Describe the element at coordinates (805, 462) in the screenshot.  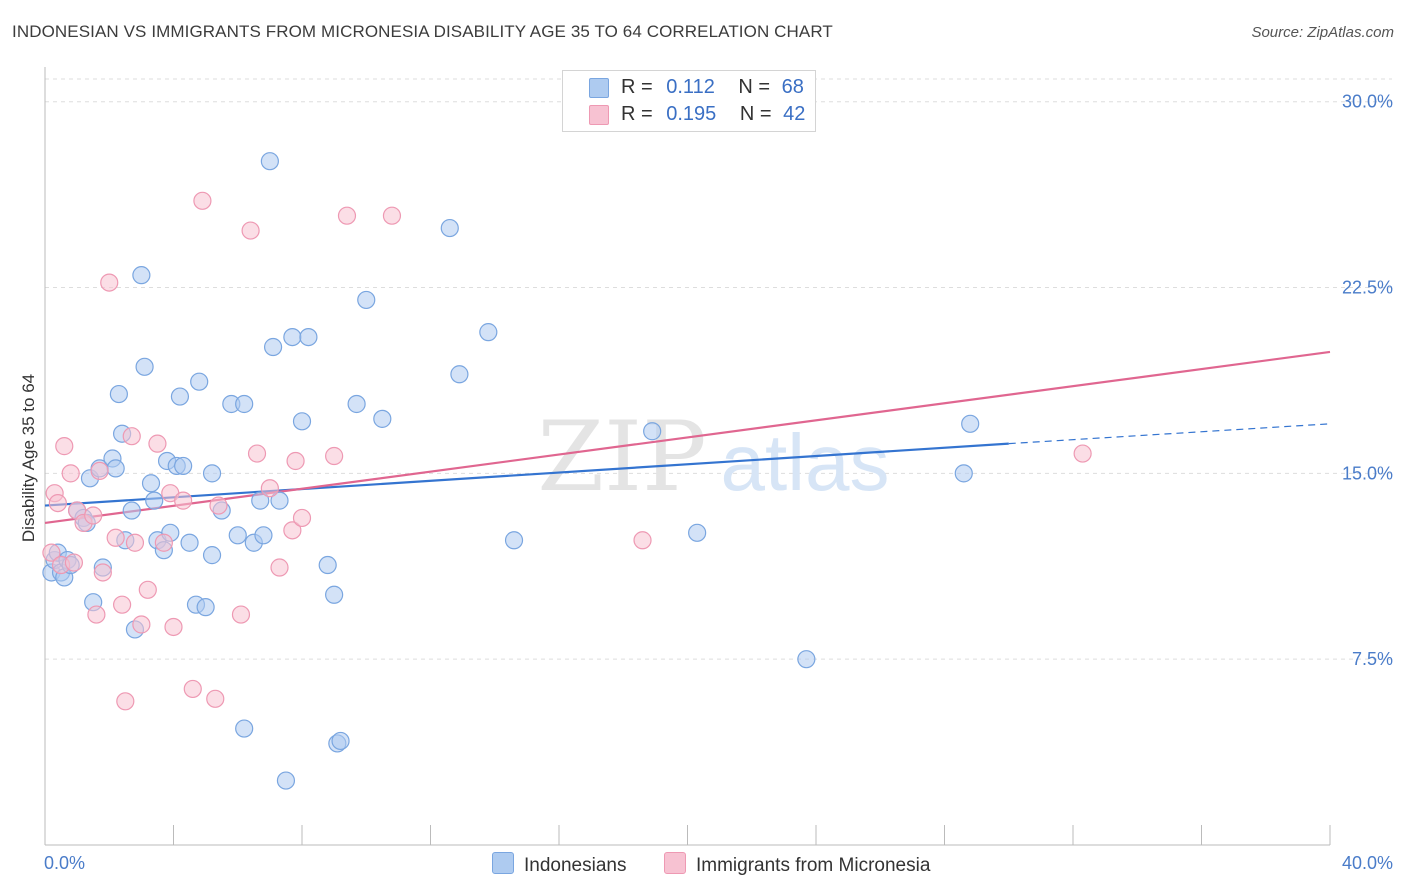
I see `watermark-atlas: atlas` at that location.